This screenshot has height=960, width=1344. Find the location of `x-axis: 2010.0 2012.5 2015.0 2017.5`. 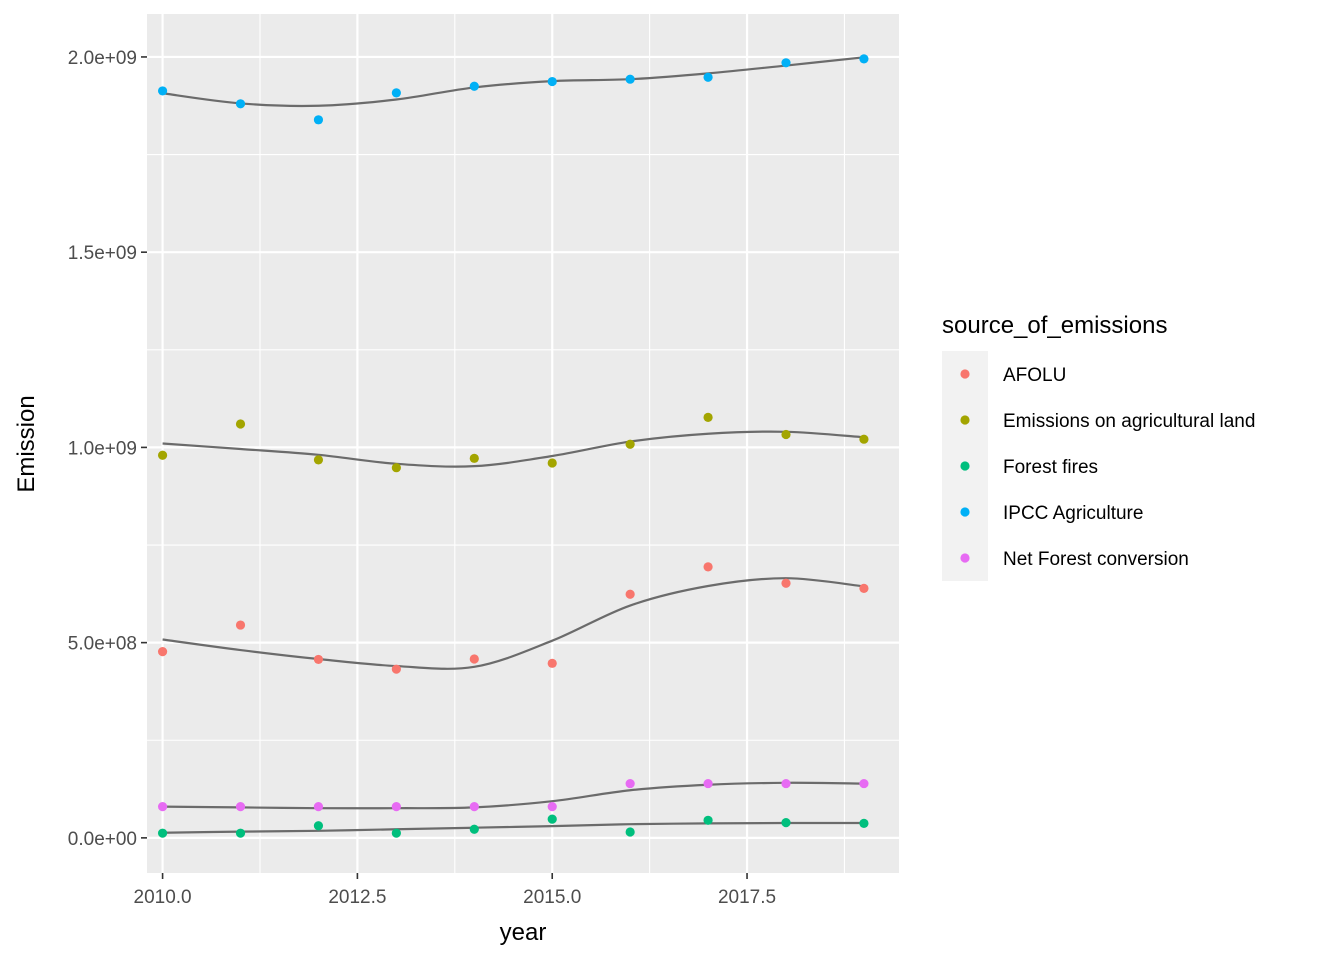

x-axis: 2010.0 2012.5 2015.0 2017.5 is located at coordinates (455, 890).